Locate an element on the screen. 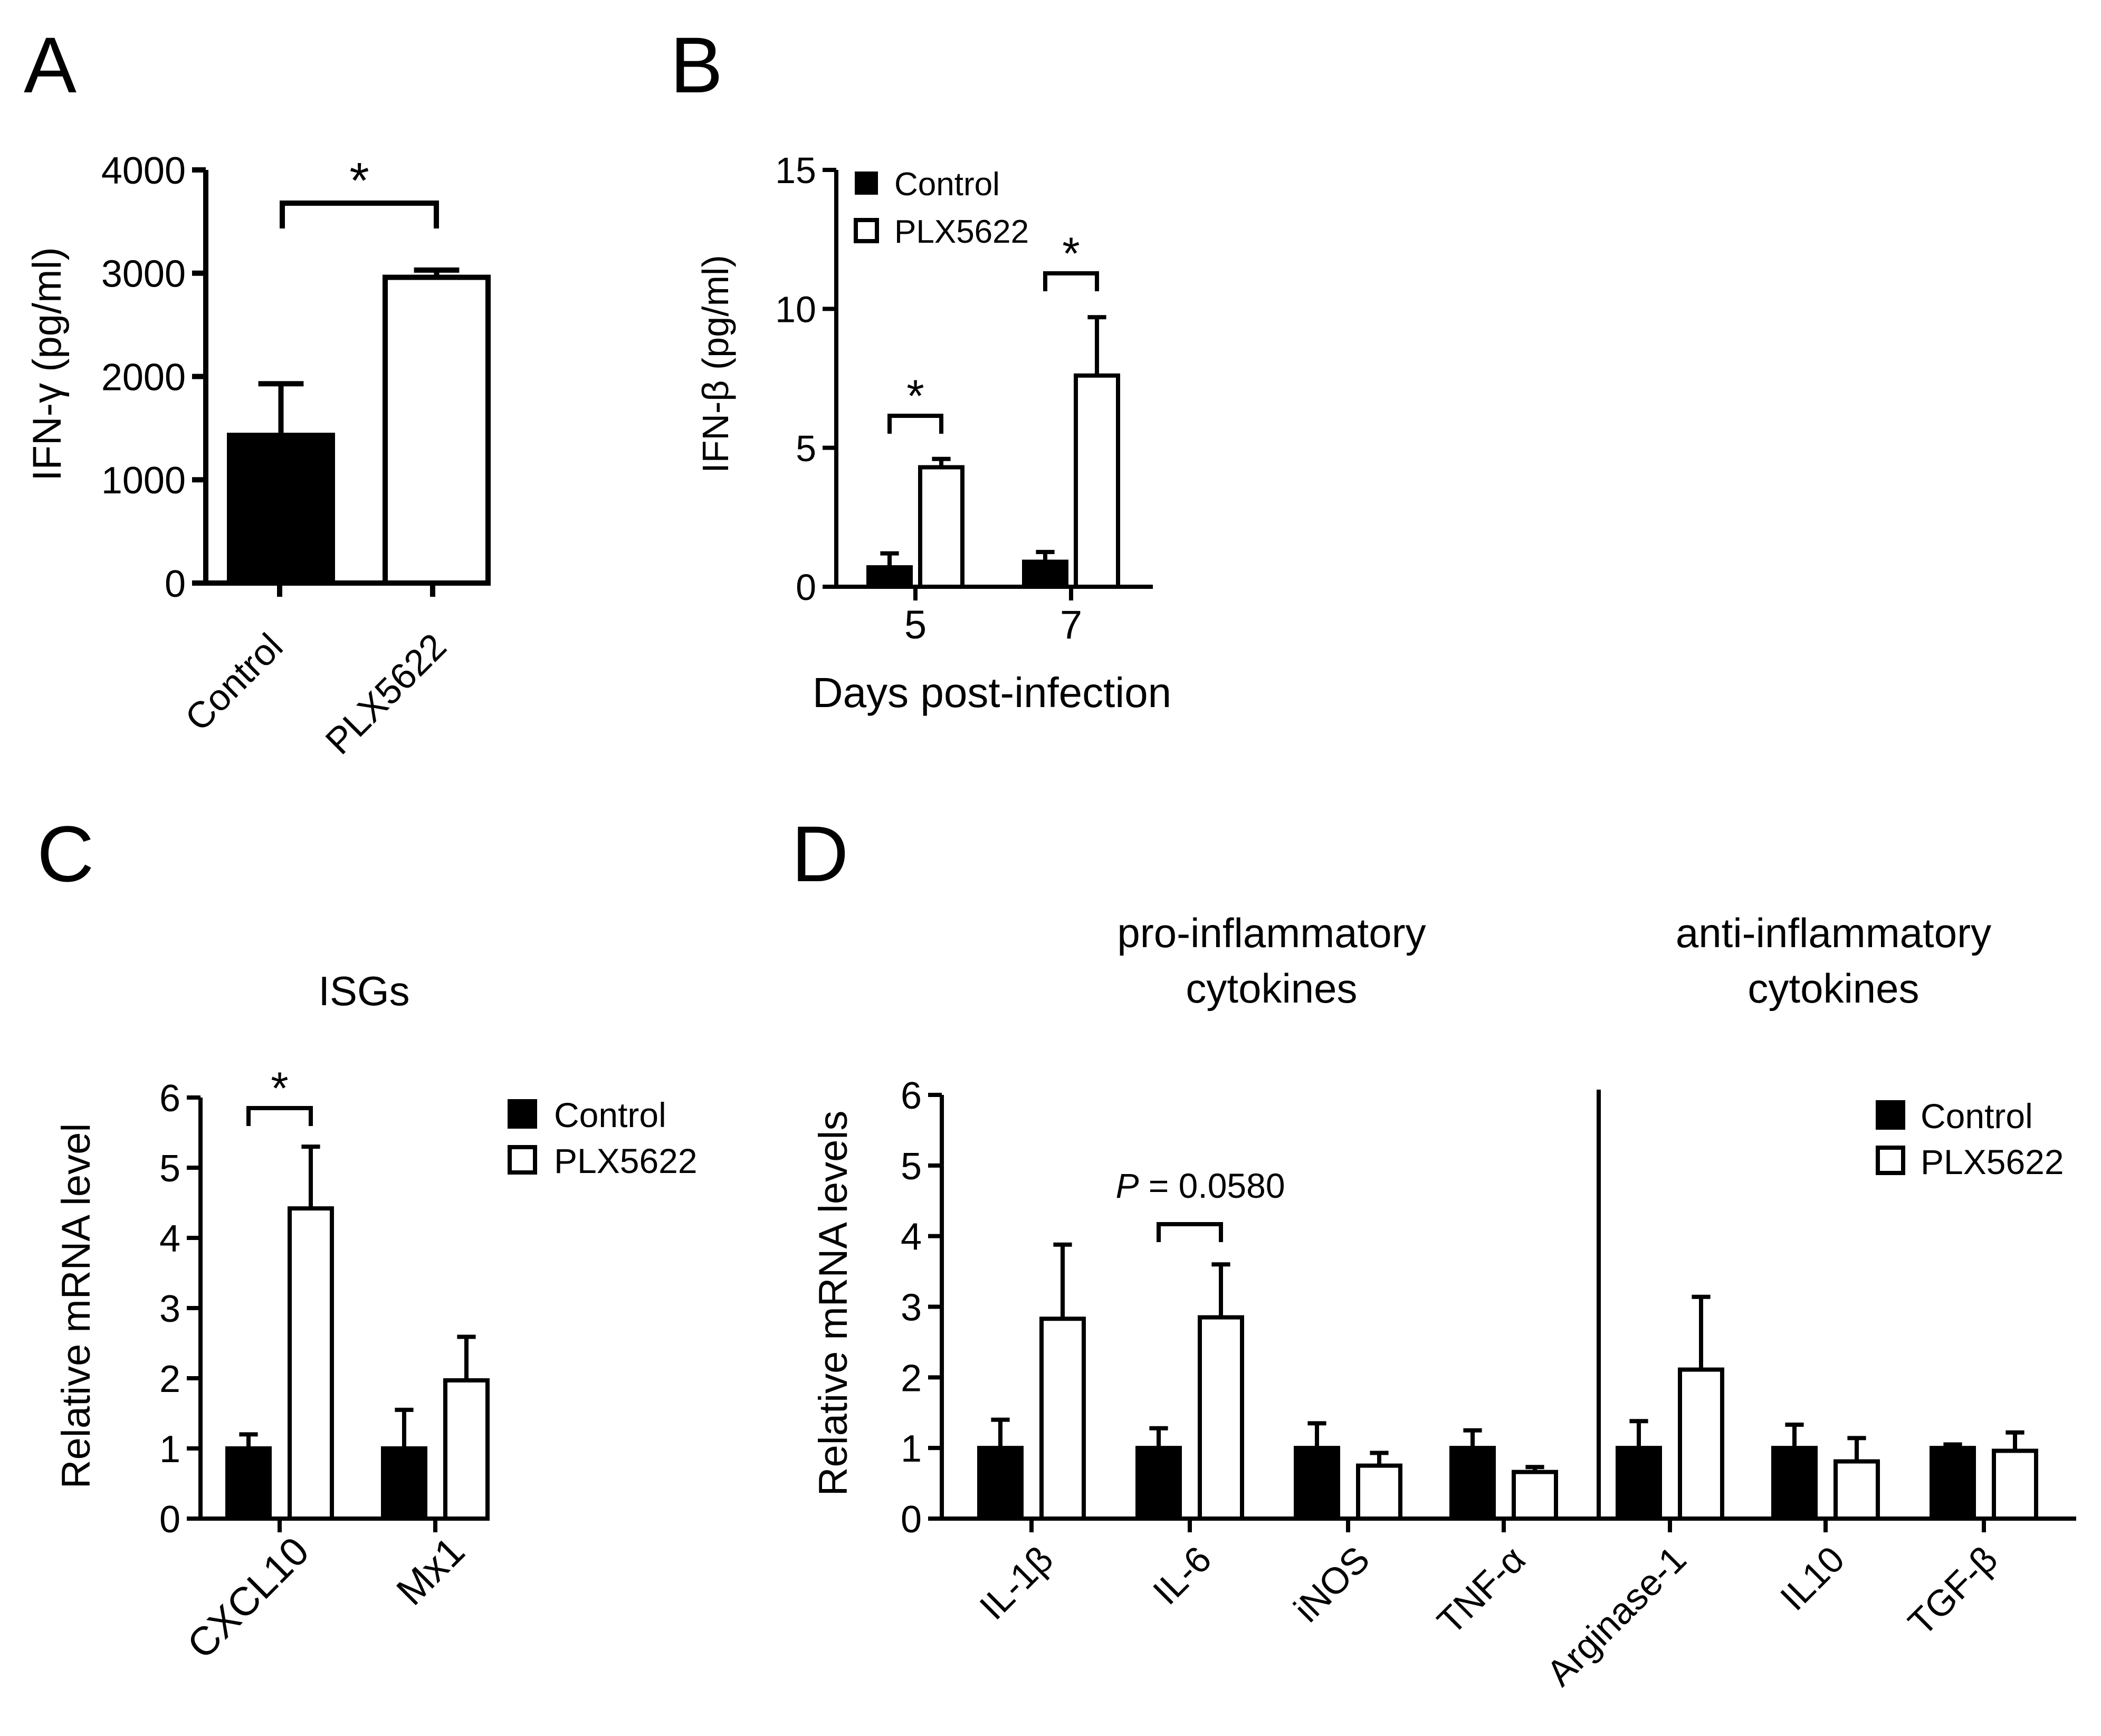 This screenshot has width=2101, height=1736. y-axis-label: IFN-γ (pg/ml) is located at coordinates (47, 364).